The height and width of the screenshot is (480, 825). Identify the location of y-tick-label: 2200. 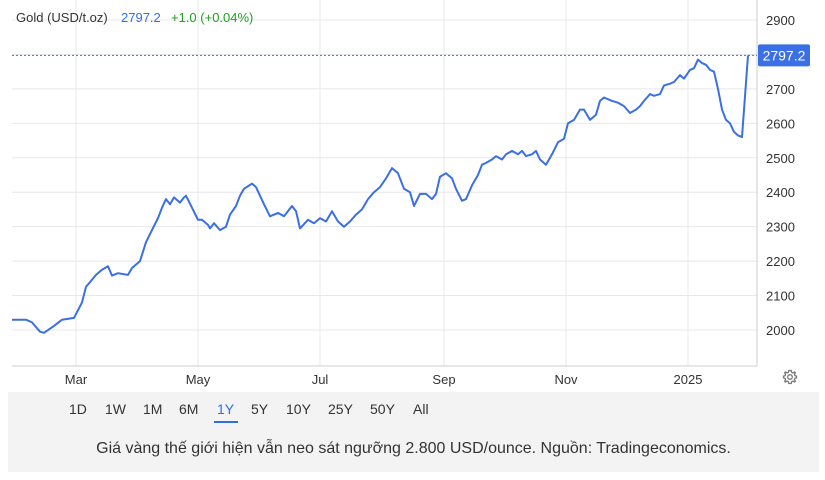
(780, 261).